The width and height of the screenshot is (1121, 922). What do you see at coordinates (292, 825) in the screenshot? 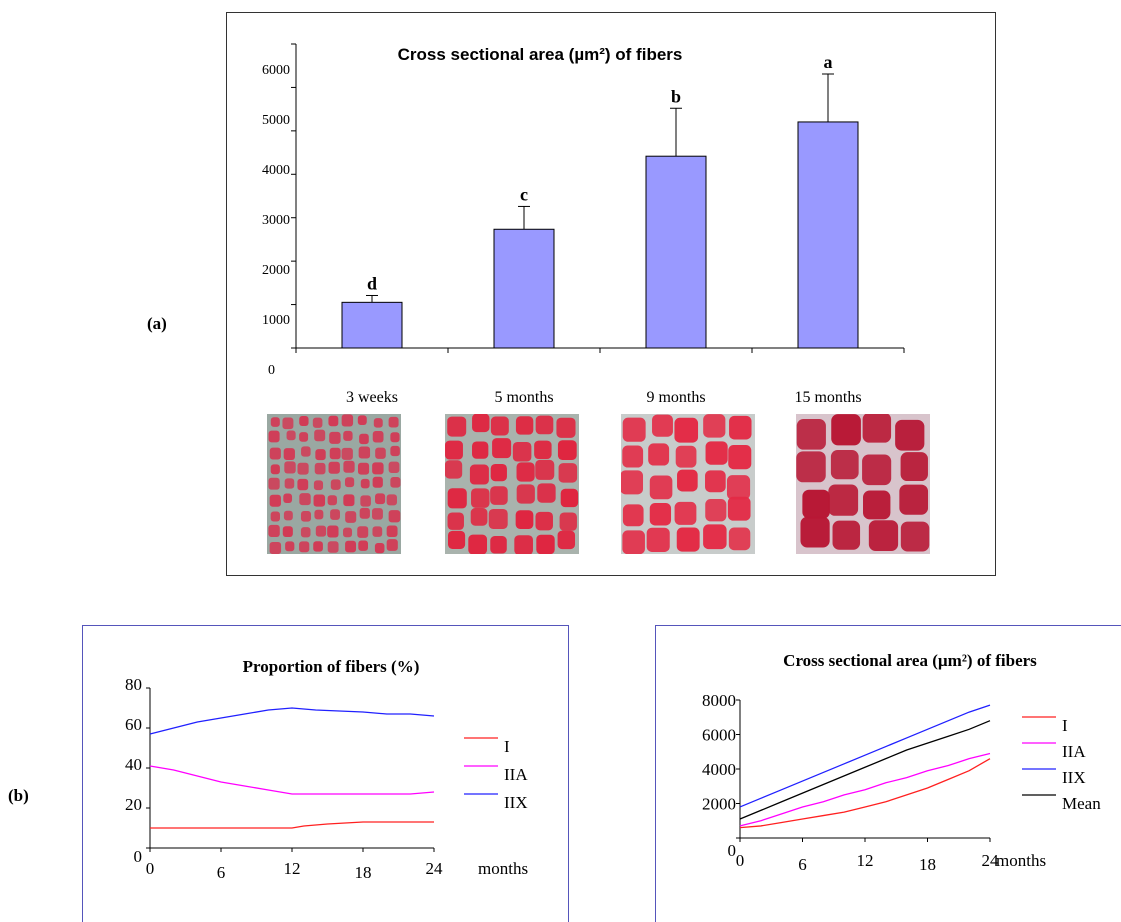
I see `series-line-I` at bounding box center [292, 825].